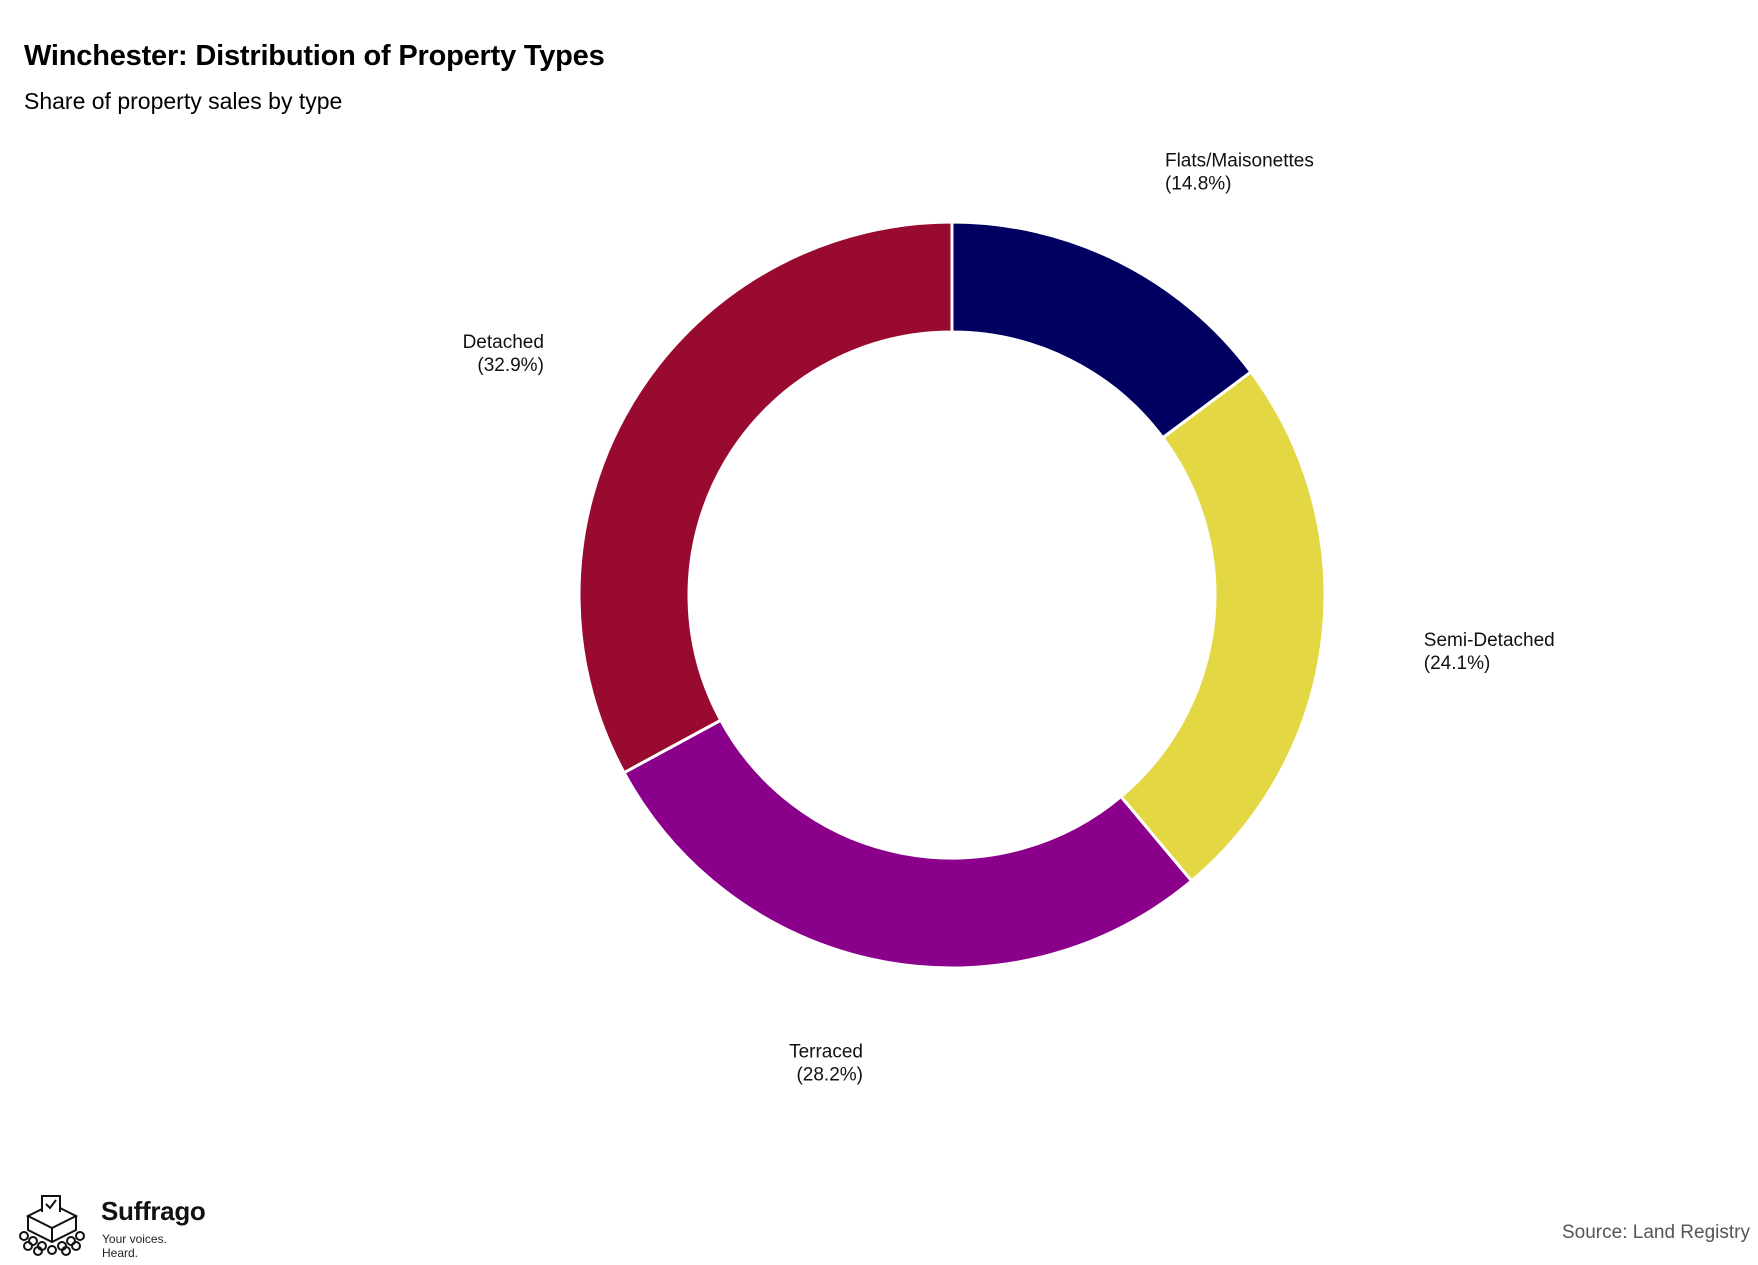  I want to click on slice-label-flats-maisonettes: Flats/Maisonettes (14.8%), so click(1239, 172).